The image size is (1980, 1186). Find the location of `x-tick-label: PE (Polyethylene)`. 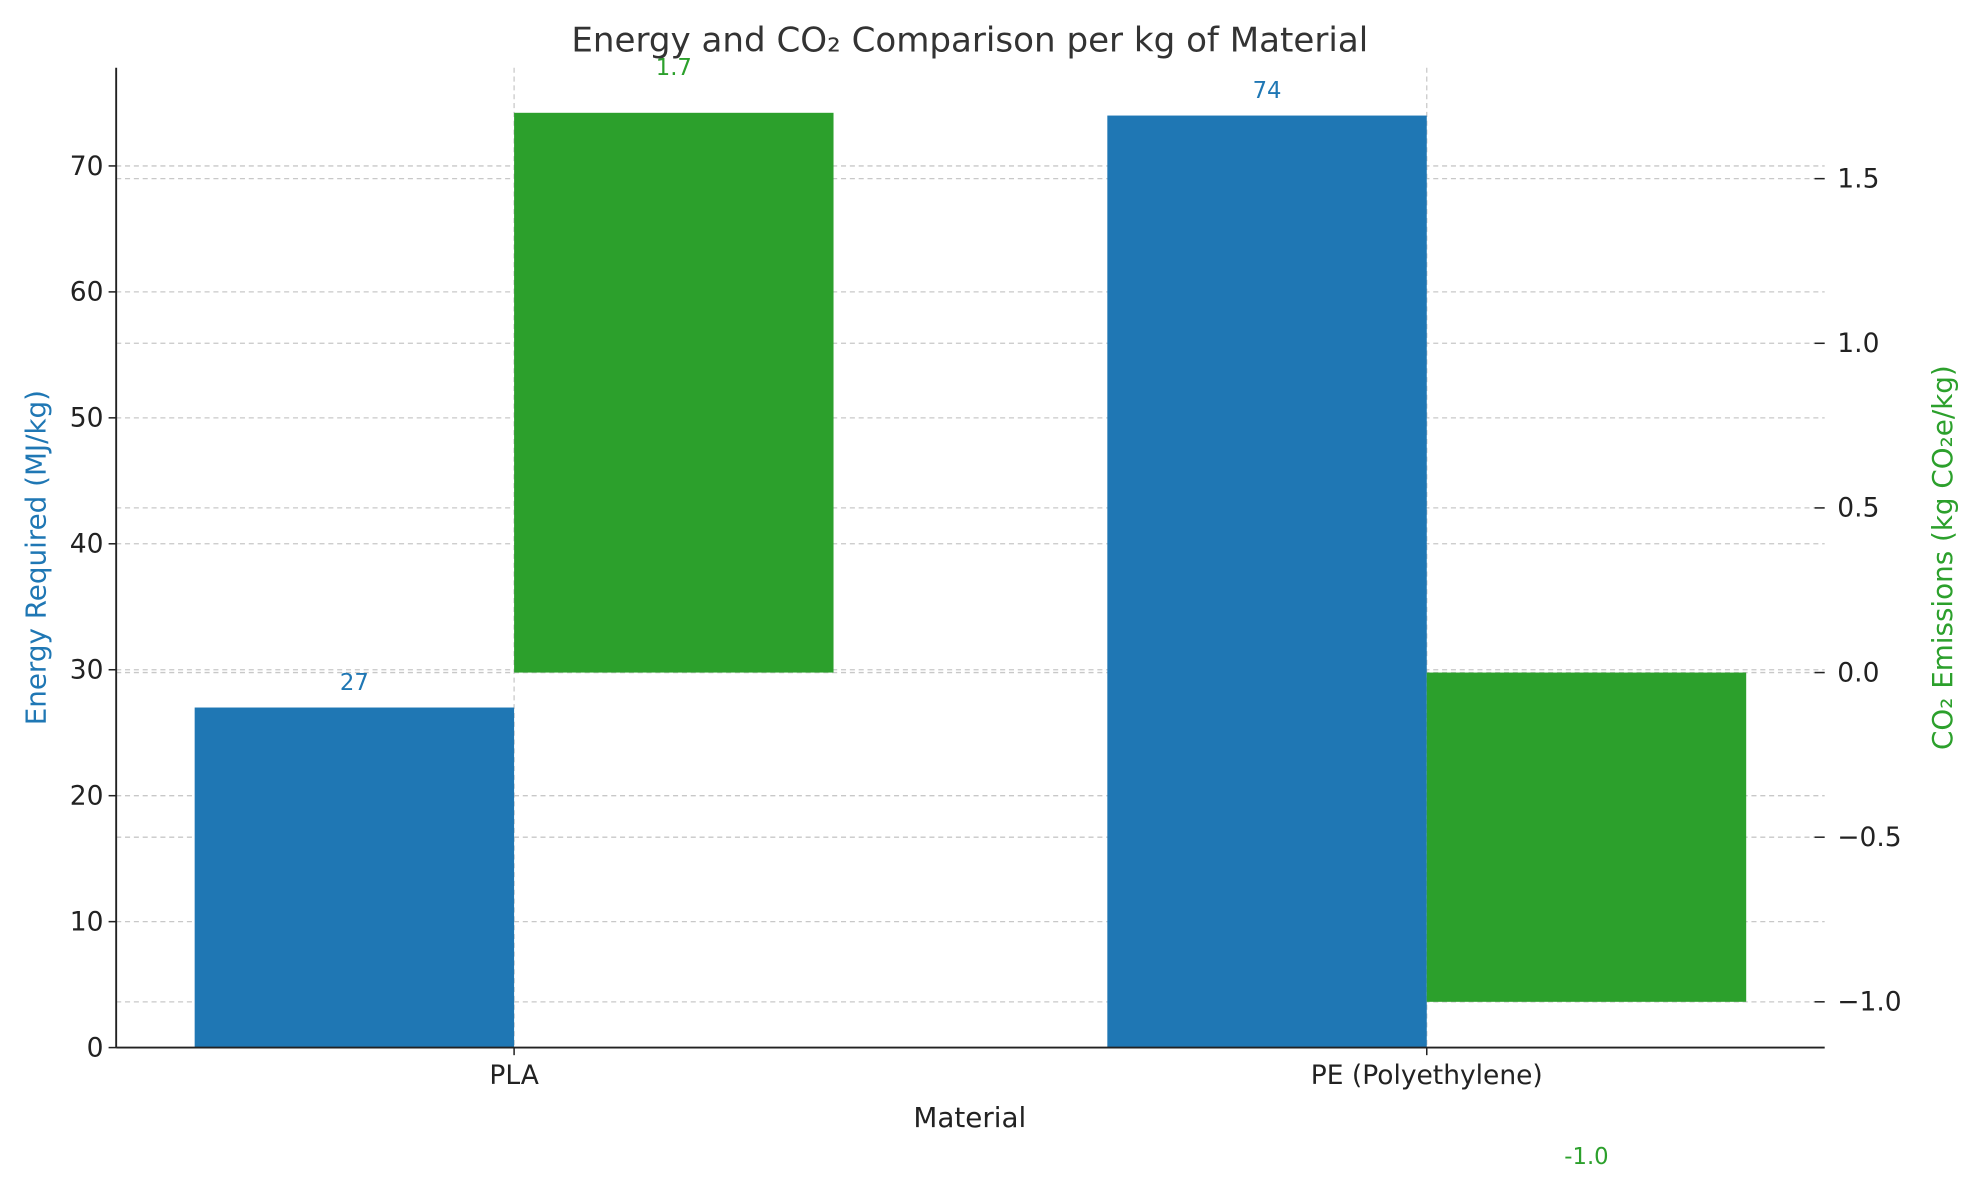

x-tick-label: PE (Polyethylene) is located at coordinates (1427, 1075).